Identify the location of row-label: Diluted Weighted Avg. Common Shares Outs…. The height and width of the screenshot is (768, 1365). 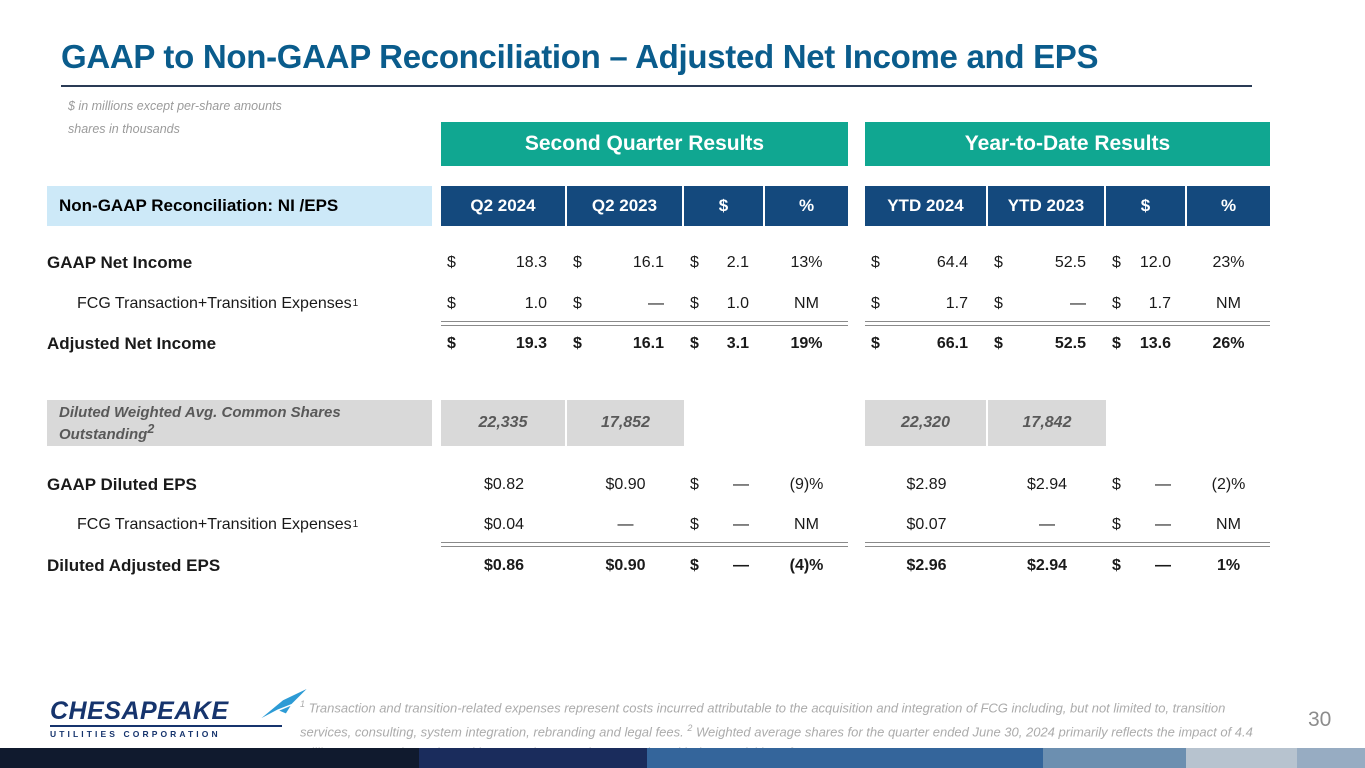
(239, 423).